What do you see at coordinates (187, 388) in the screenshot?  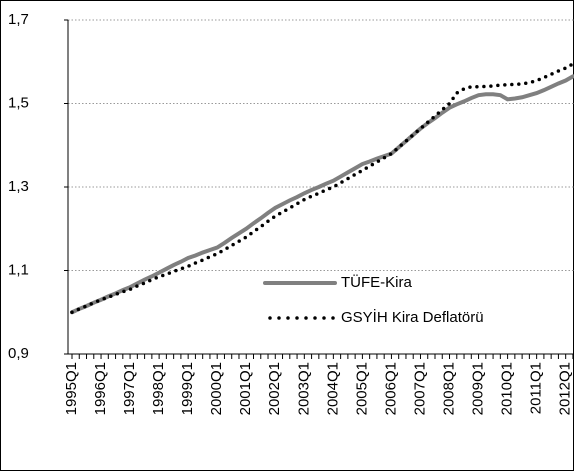 I see `x-tick-label: 1999Q1` at bounding box center [187, 388].